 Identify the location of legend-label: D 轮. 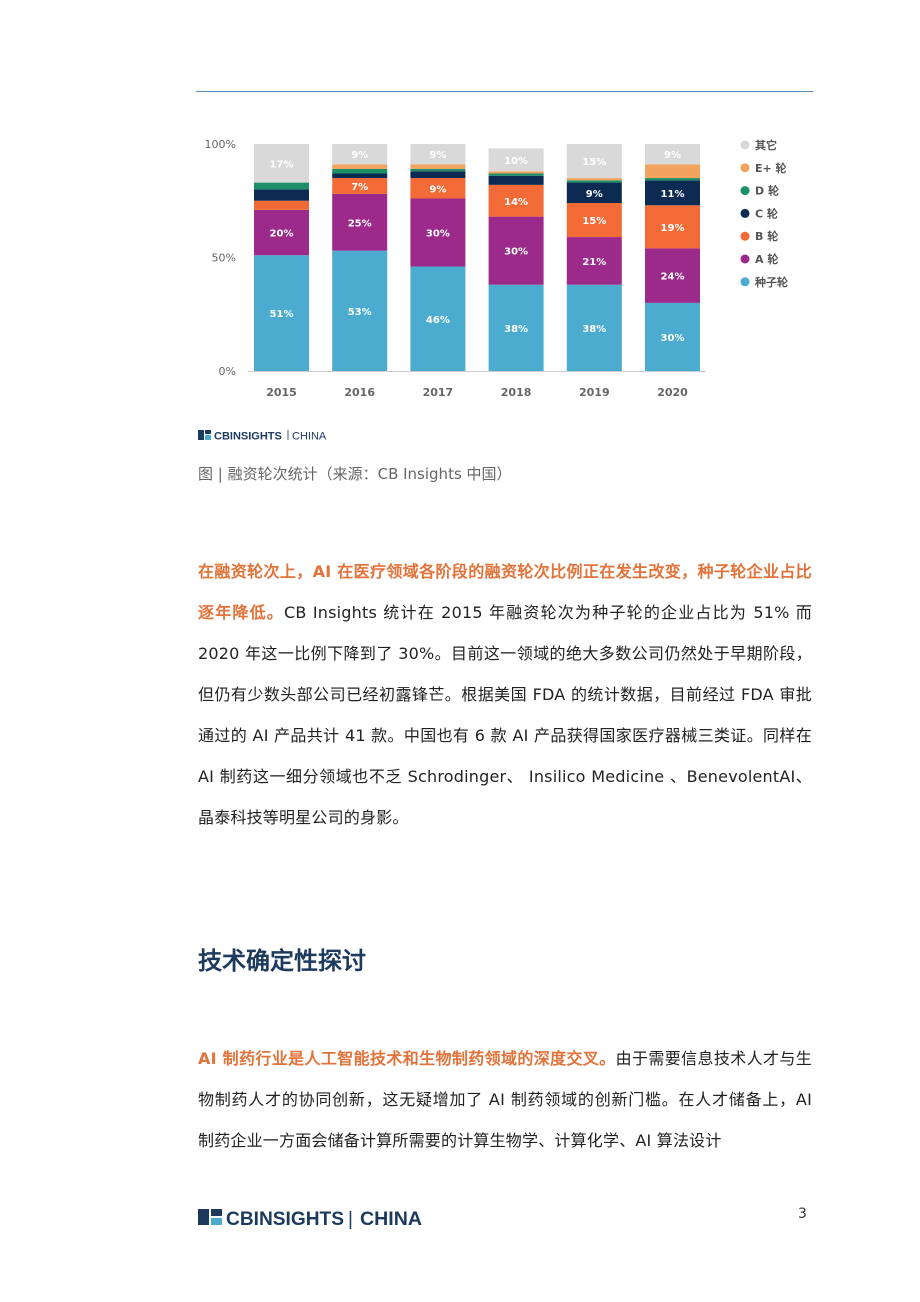
(767, 191).